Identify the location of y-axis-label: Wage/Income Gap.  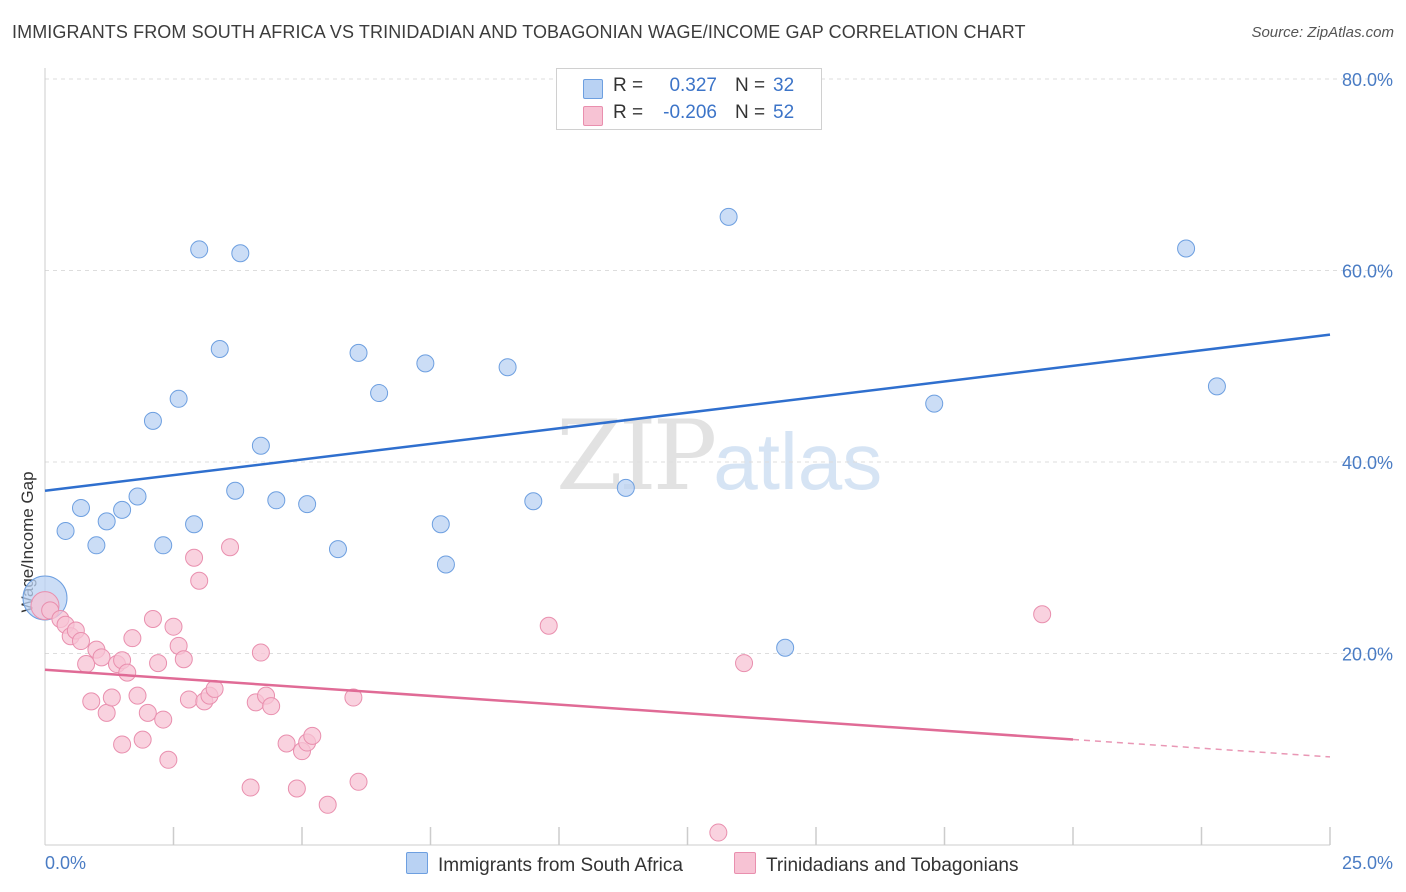
(27, 541).